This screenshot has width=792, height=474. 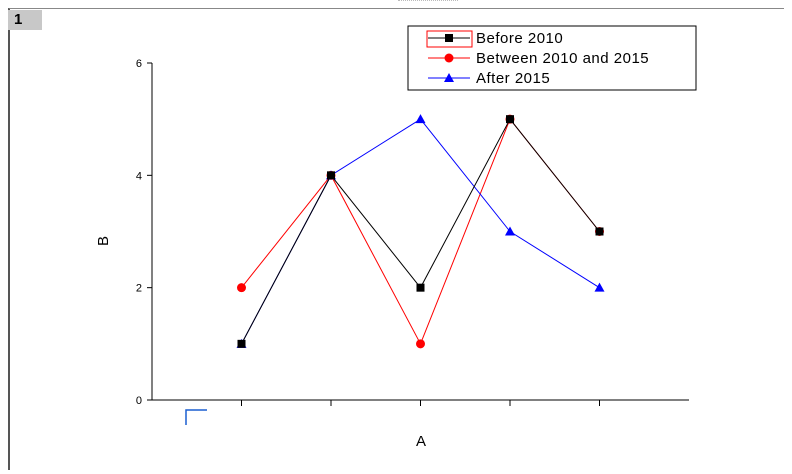 I want to click on legend-label-0: Before 2010, so click(x=519, y=38).